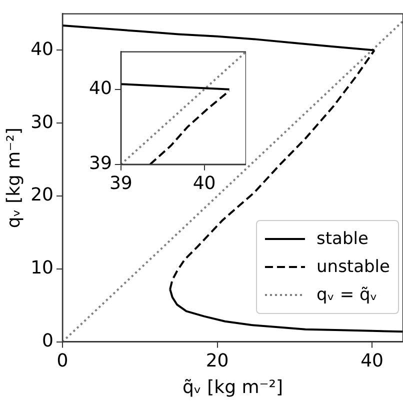 The height and width of the screenshot is (403, 403). What do you see at coordinates (233, 387) in the screenshot?
I see `x-axis-title: q̃ᵥ [kg m⁻²]` at bounding box center [233, 387].